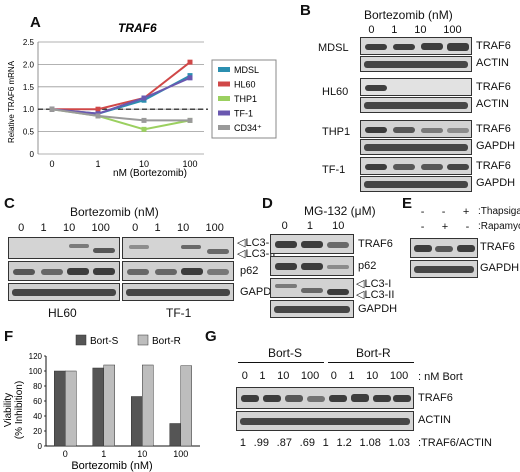 This screenshot has width=520, height=472. What do you see at coordinates (64, 248) in the screenshot?
I see `blot-c-hl60-lc3` at bounding box center [64, 248].